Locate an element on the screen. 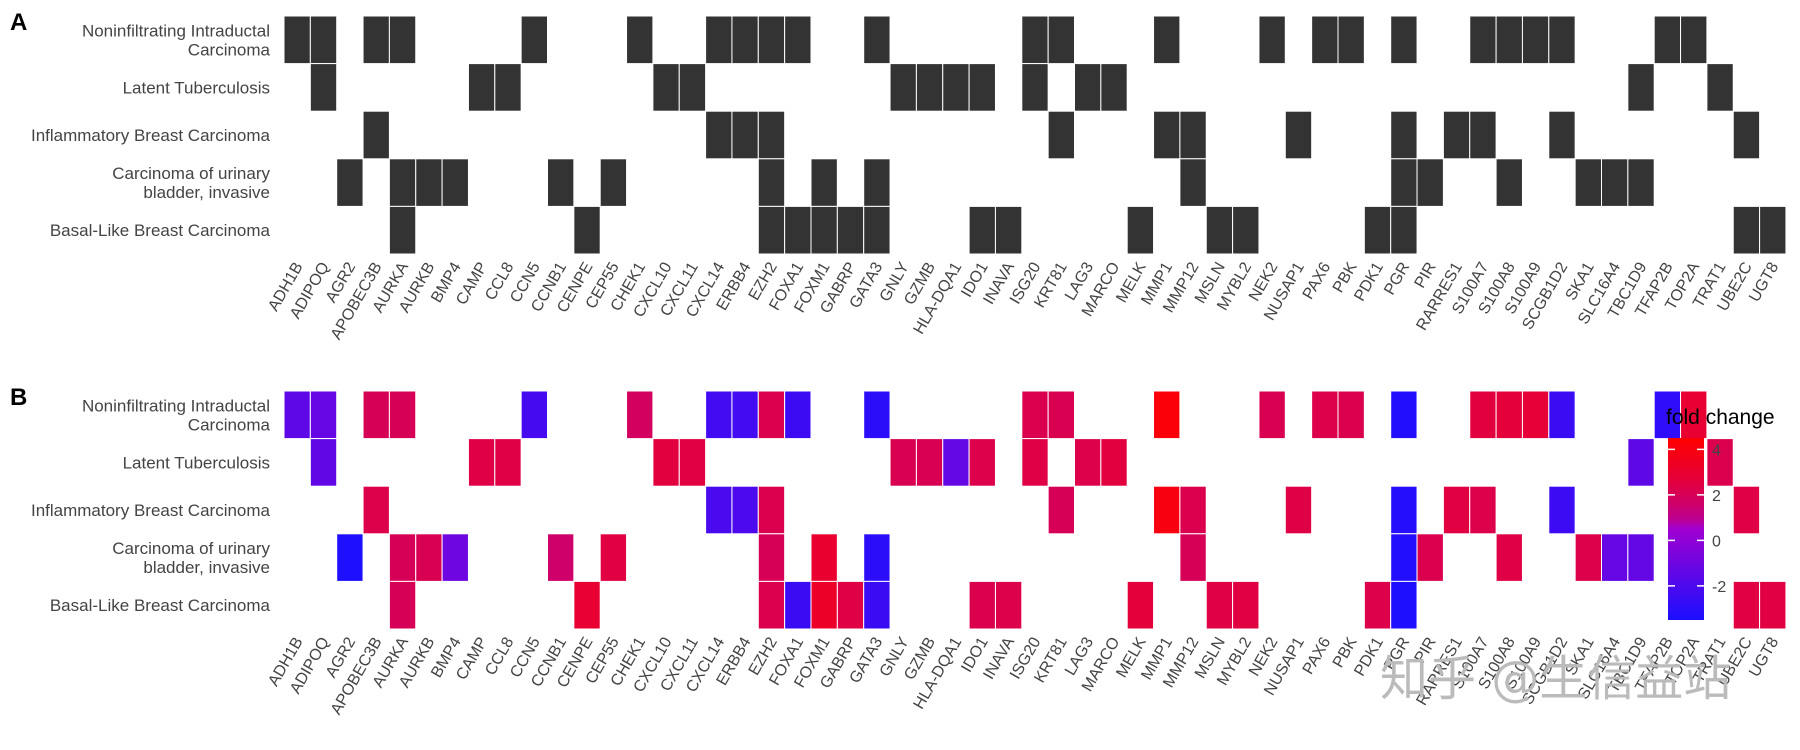  legend-tick-label: 4 is located at coordinates (1716, 450).